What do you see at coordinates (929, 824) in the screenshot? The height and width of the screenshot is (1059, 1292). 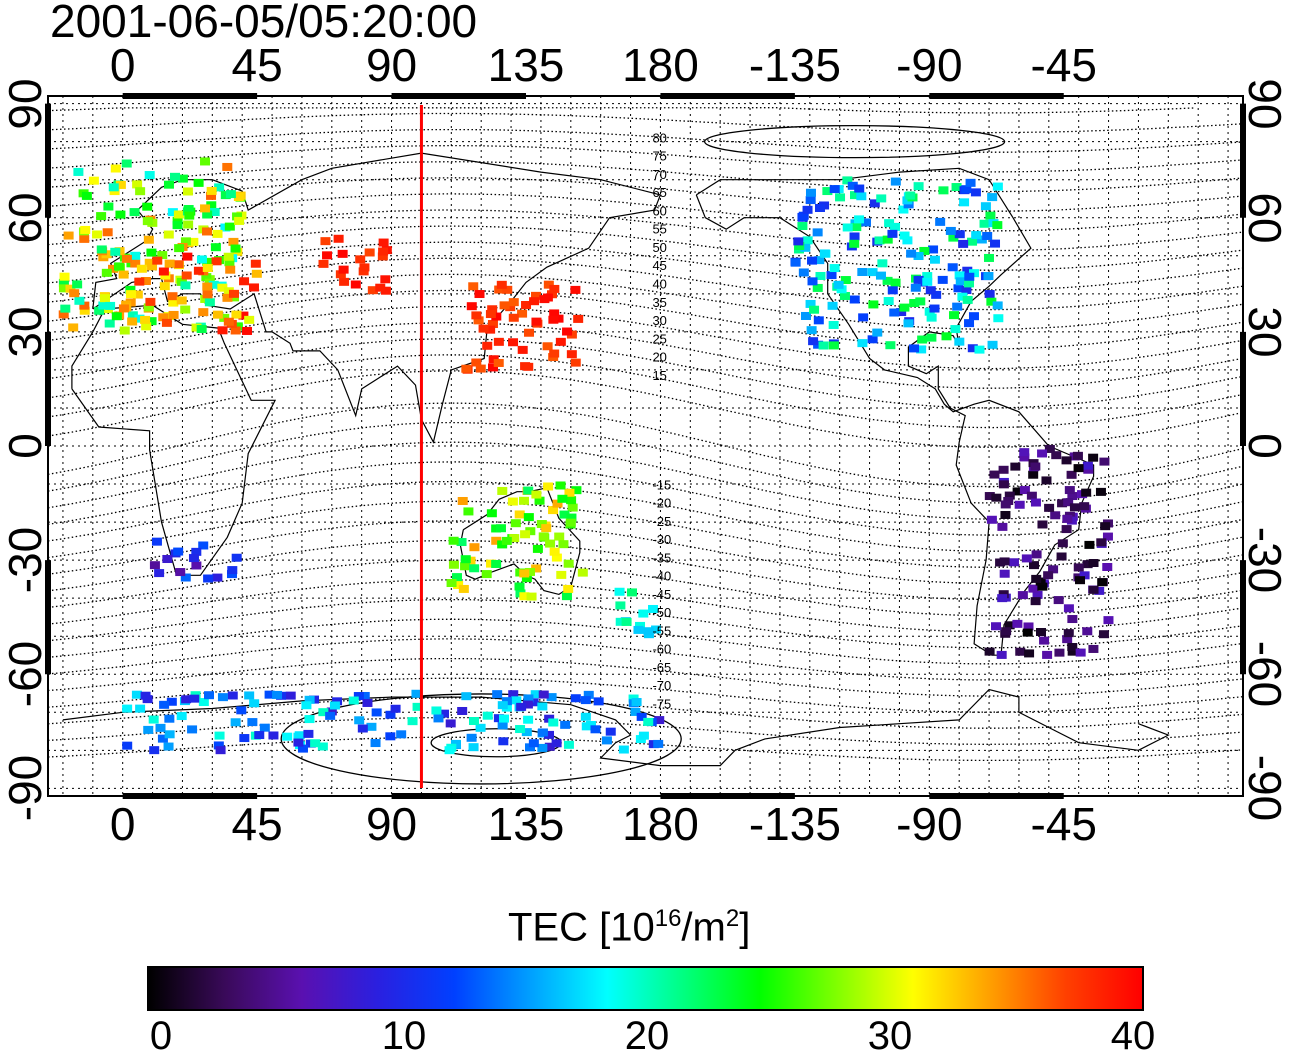 I see `tick-bot-label: -90` at bounding box center [929, 824].